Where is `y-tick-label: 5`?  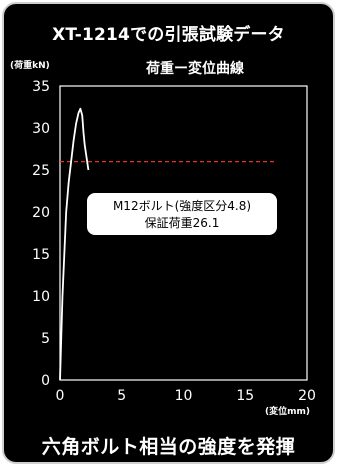 y-tick-label: 5 is located at coordinates (45, 339).